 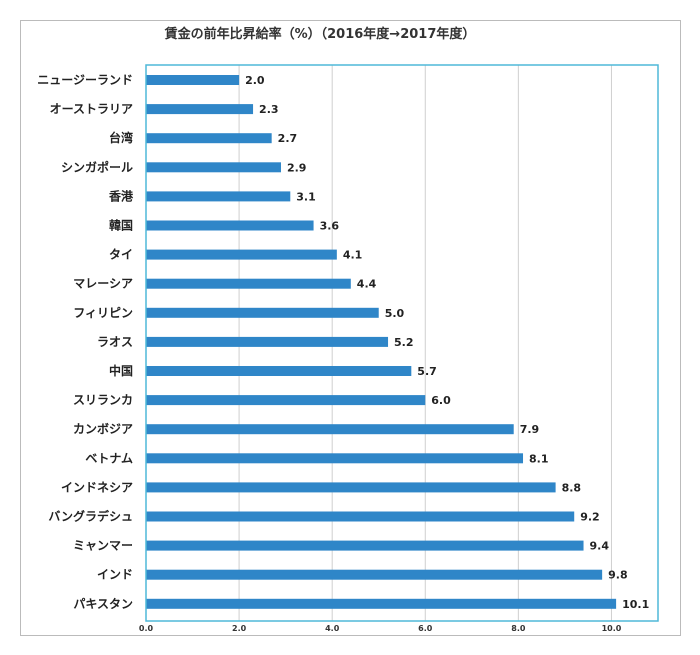 I want to click on data-label: 3.6, so click(x=330, y=226).